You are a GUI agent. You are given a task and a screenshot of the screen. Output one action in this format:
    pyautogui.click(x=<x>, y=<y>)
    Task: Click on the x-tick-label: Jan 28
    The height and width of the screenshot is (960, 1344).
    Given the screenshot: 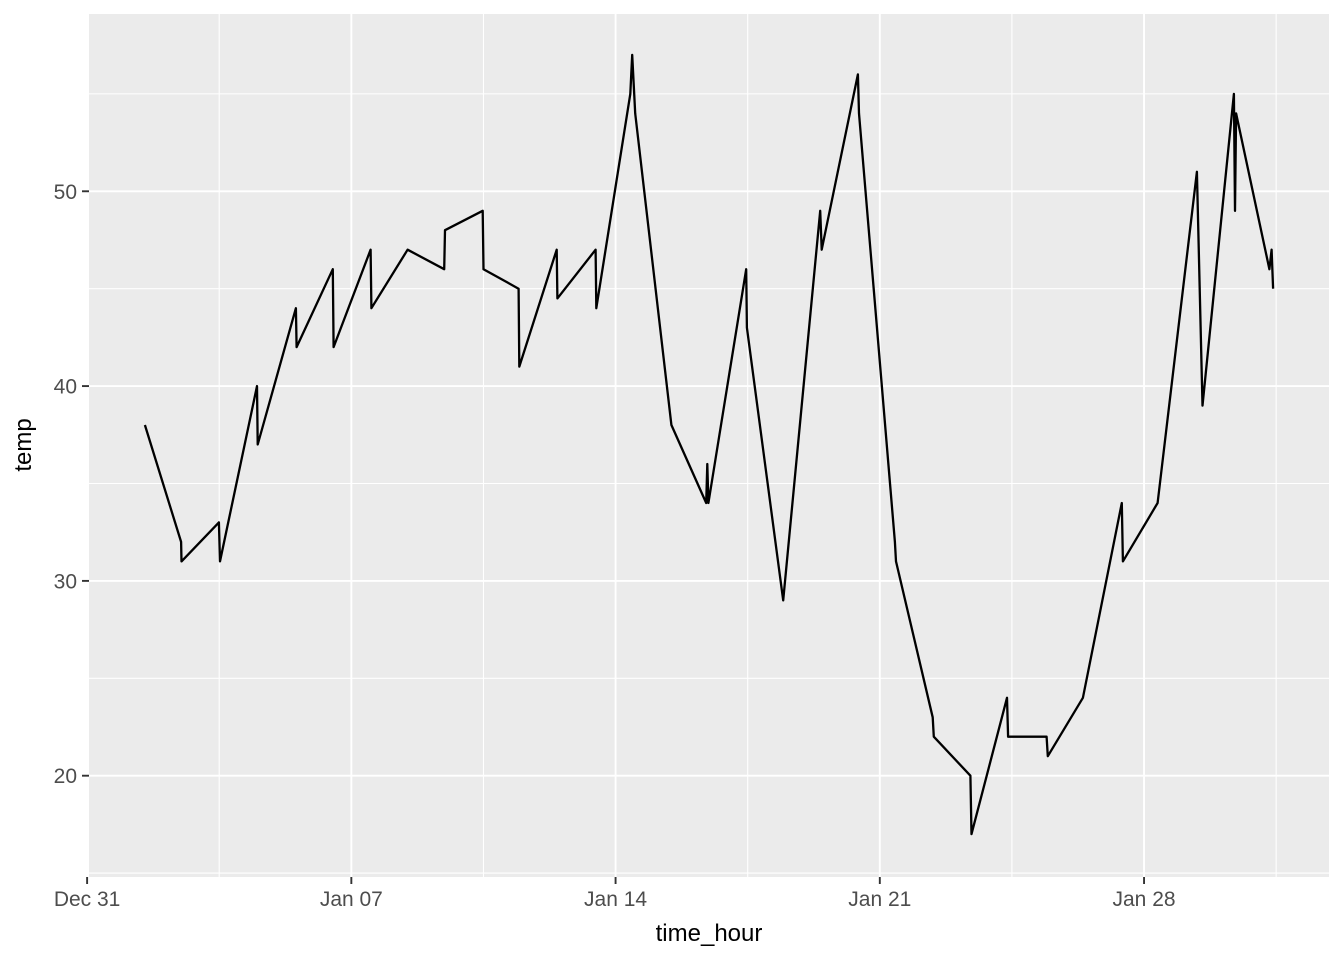 What is the action you would take?
    pyautogui.click(x=1144, y=899)
    